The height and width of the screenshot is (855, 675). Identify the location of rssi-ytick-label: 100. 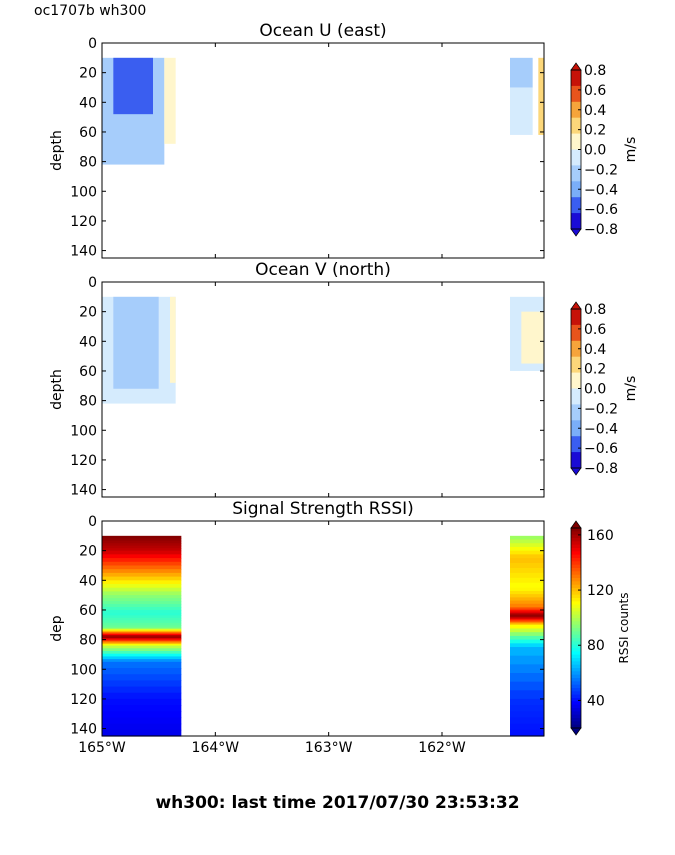
(83, 670).